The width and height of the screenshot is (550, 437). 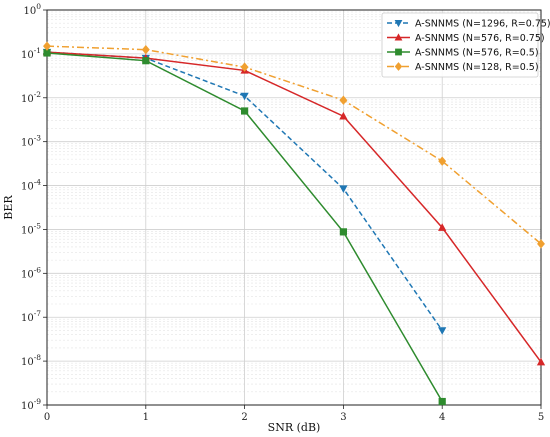 What do you see at coordinates (31, 97) in the screenshot?
I see `y-tick-label: 10⁻²` at bounding box center [31, 97].